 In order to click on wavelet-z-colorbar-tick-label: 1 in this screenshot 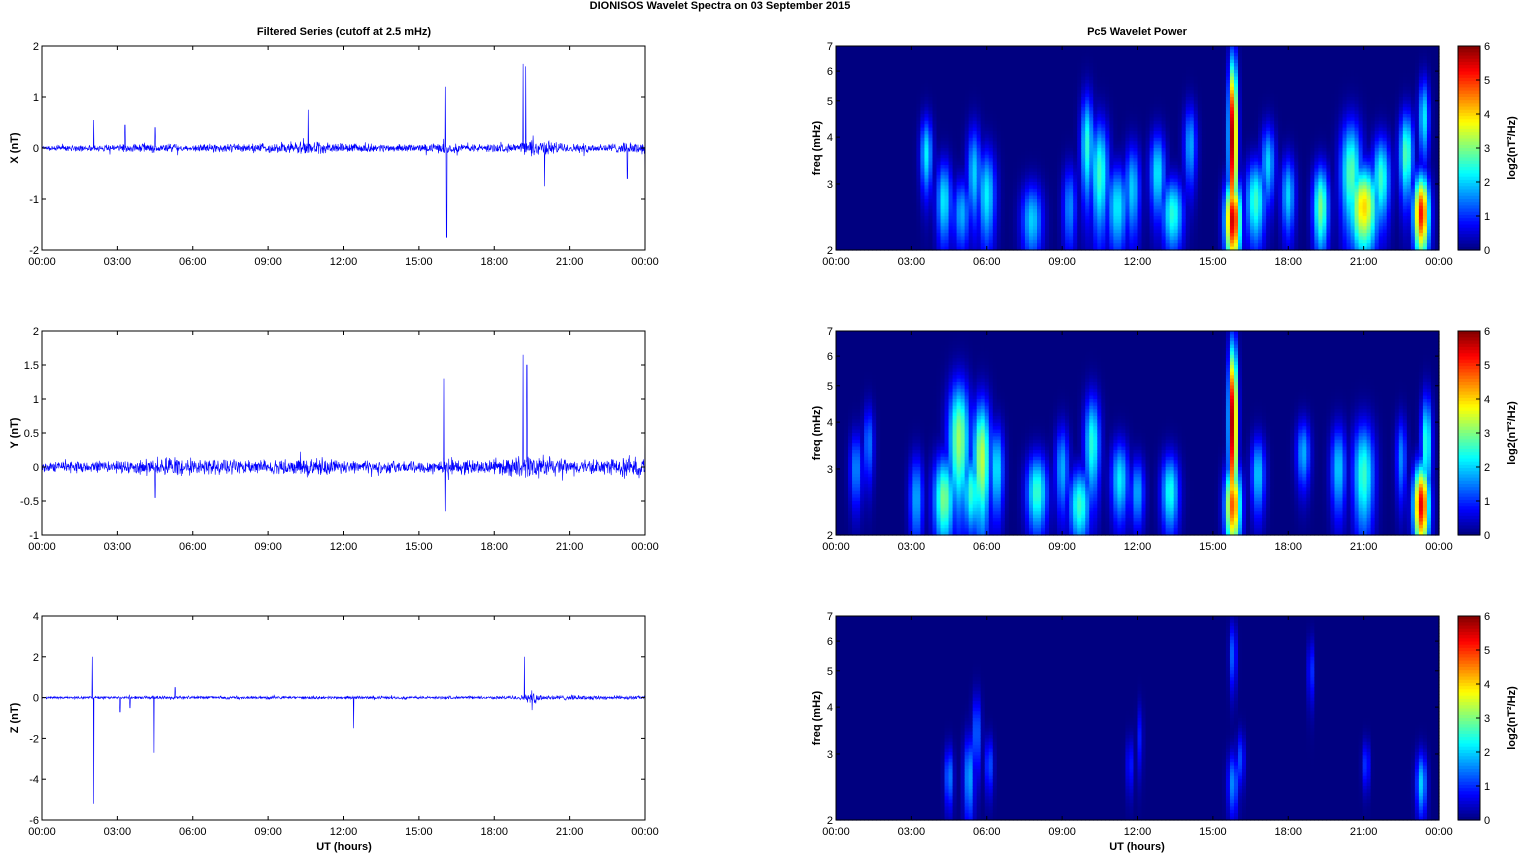, I will do `click(1487, 787)`.